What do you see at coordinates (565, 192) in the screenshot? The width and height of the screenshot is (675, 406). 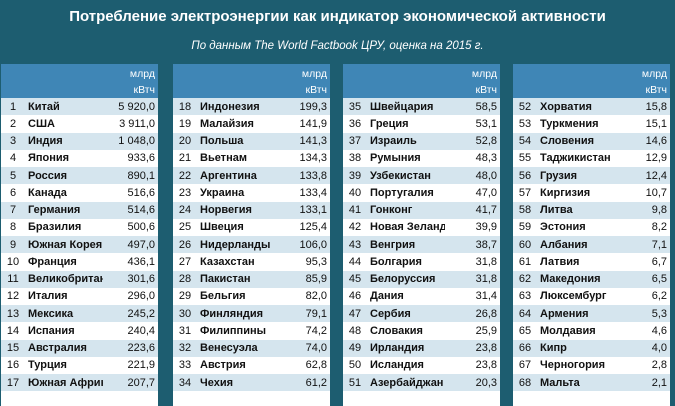 I see `country-cell: Киргизия` at bounding box center [565, 192].